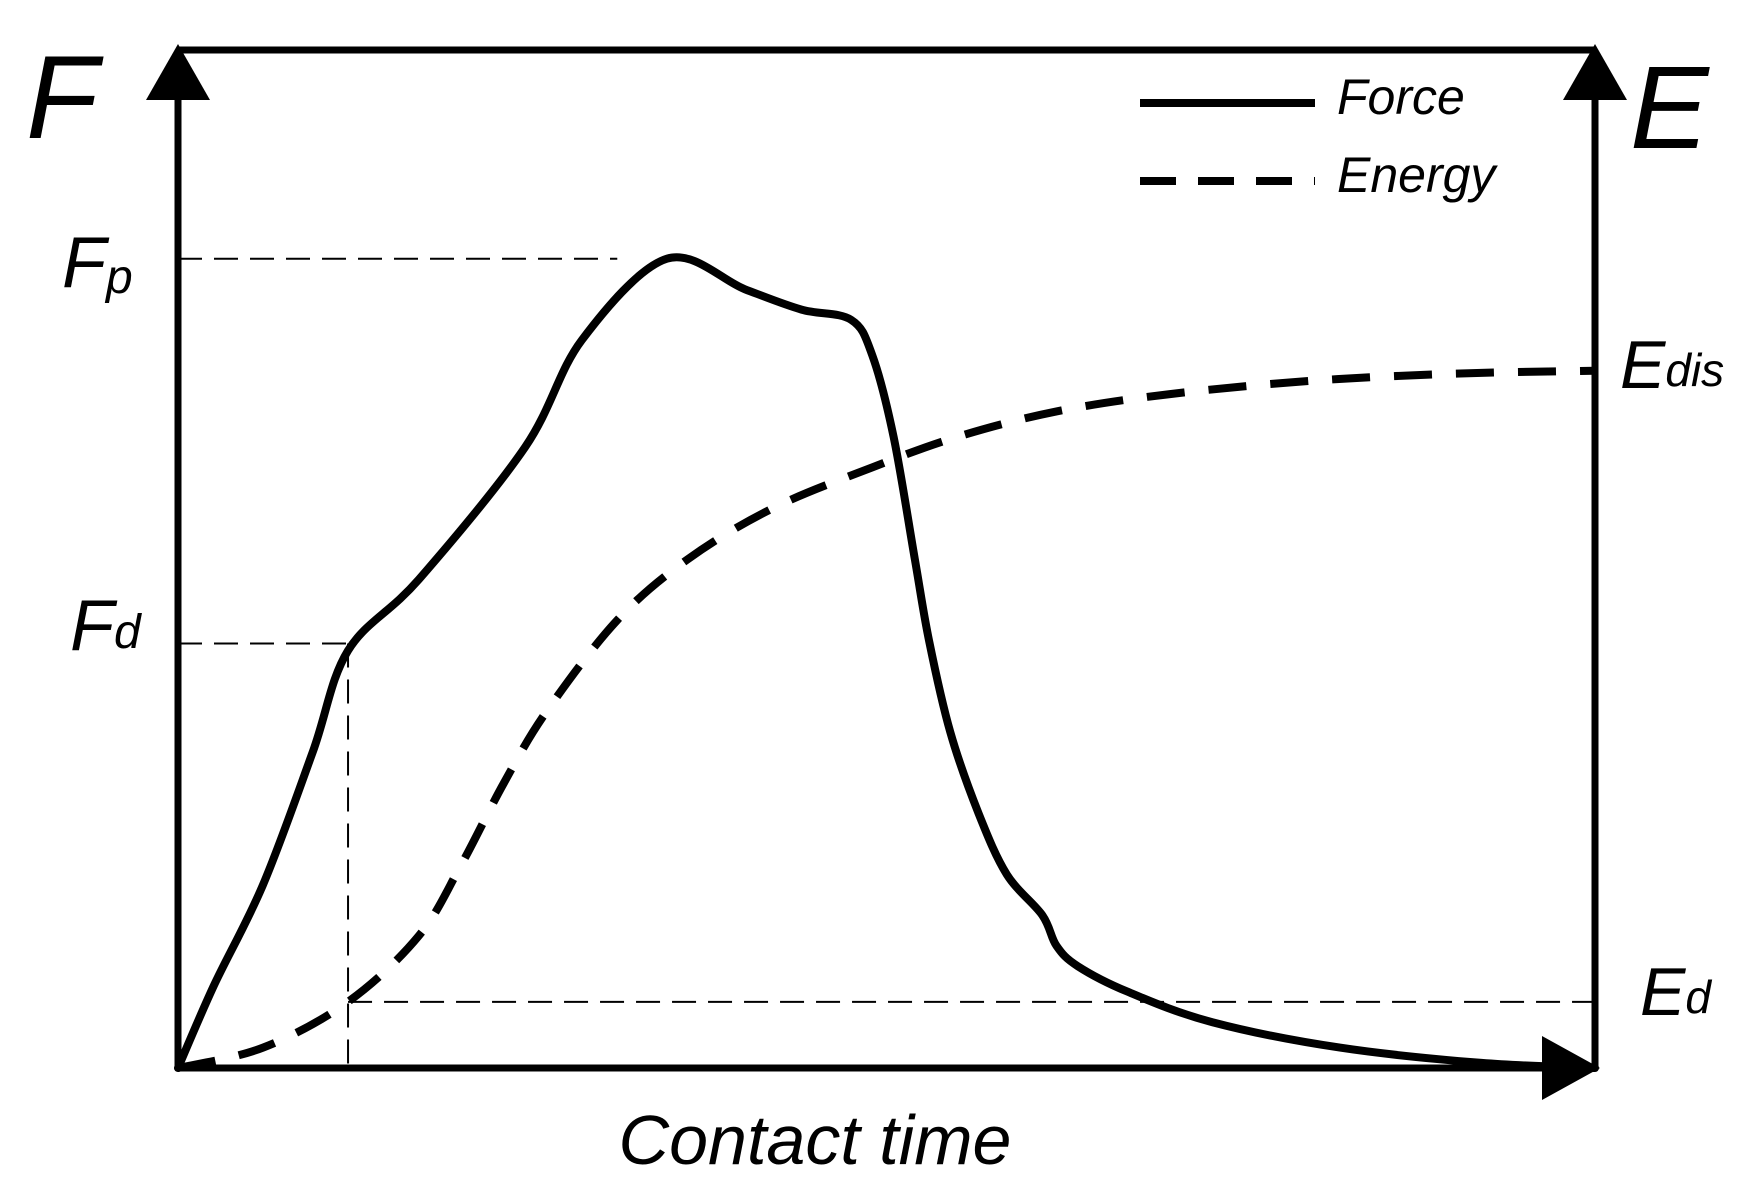 The image size is (1750, 1191). I want to click on legend-label-energy: Energy, so click(1417, 175).